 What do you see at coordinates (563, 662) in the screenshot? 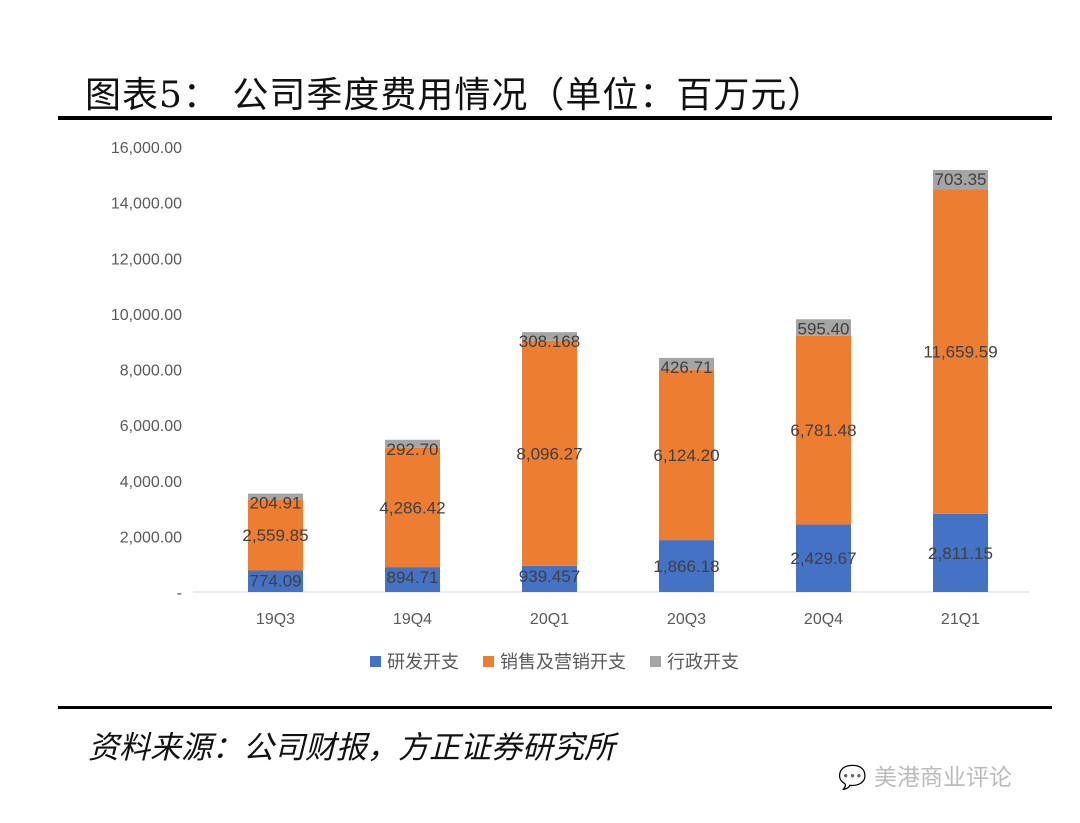
I see `legend-label: 销售及营销开支` at bounding box center [563, 662].